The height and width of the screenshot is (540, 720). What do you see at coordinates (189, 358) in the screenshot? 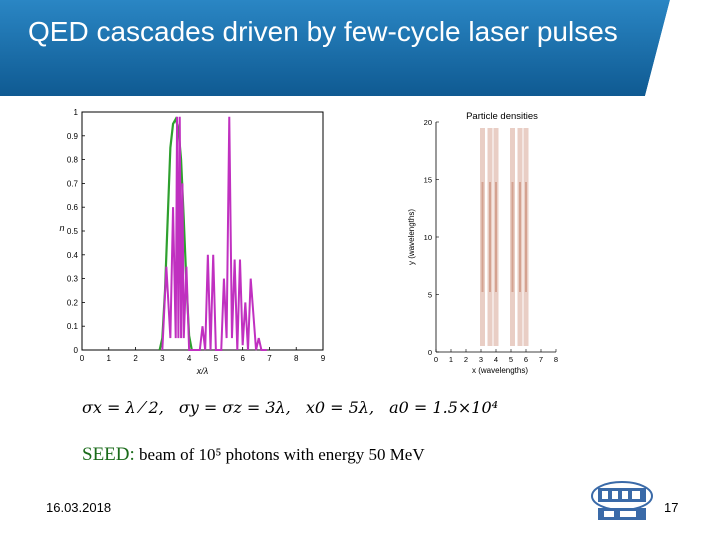
I see `chart1-xtick-label: 4` at bounding box center [189, 358].